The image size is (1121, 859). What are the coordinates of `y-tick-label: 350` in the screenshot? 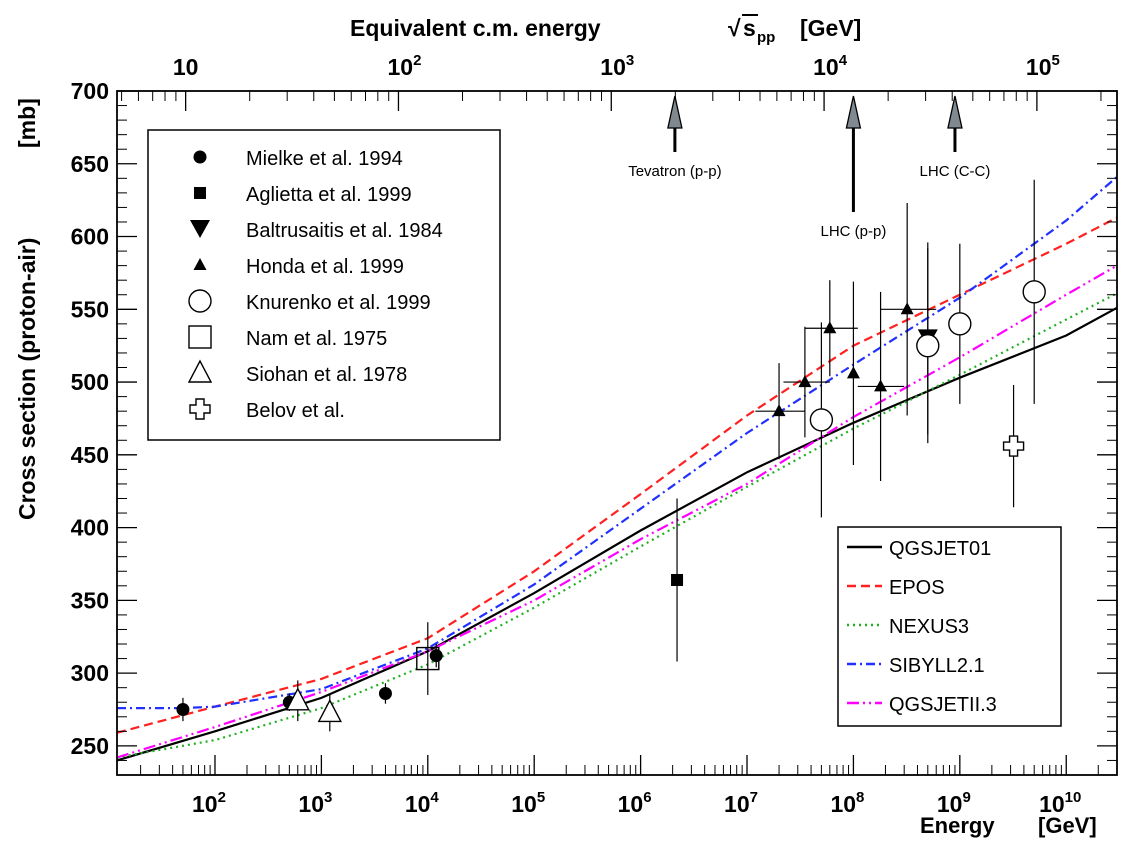 It's located at (90, 600).